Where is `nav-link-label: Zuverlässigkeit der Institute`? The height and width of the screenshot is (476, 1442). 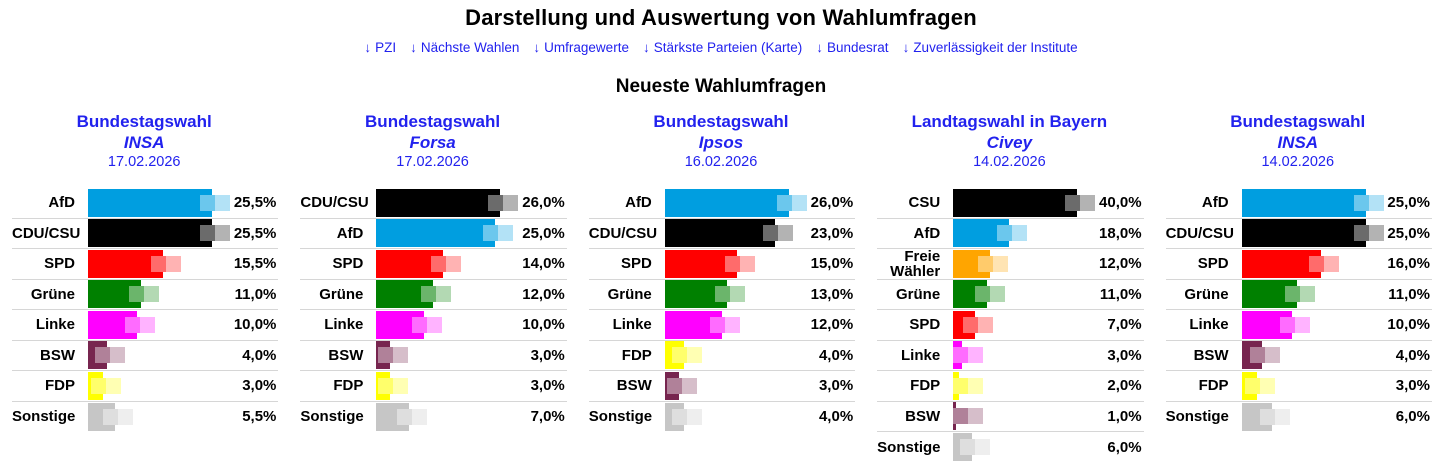 nav-link-label: Zuverlässigkeit der Institute is located at coordinates (995, 47).